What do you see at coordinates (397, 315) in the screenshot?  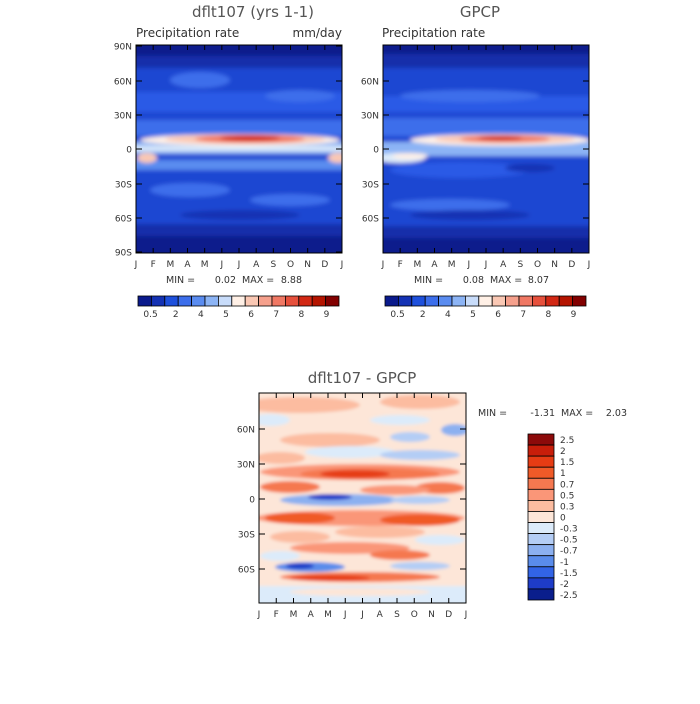 I see `panel2-colorbar-label: 0.5` at bounding box center [397, 315].